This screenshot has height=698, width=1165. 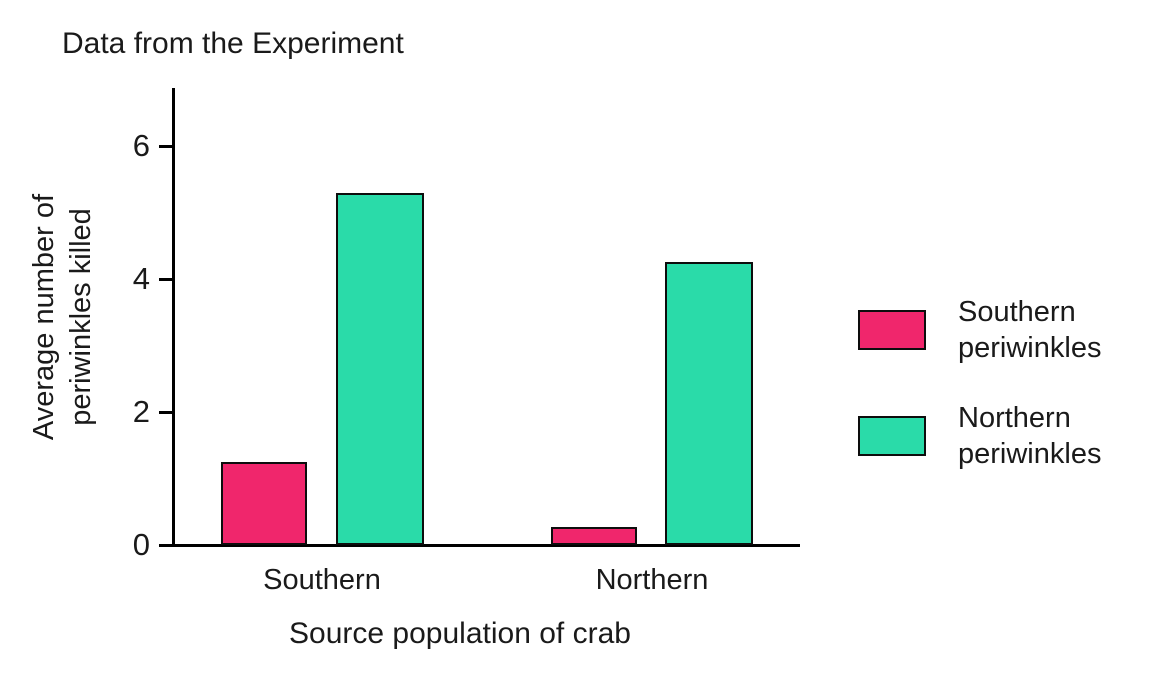 What do you see at coordinates (380, 368) in the screenshot?
I see `bar-southern-crab-northern-periwinkles` at bounding box center [380, 368].